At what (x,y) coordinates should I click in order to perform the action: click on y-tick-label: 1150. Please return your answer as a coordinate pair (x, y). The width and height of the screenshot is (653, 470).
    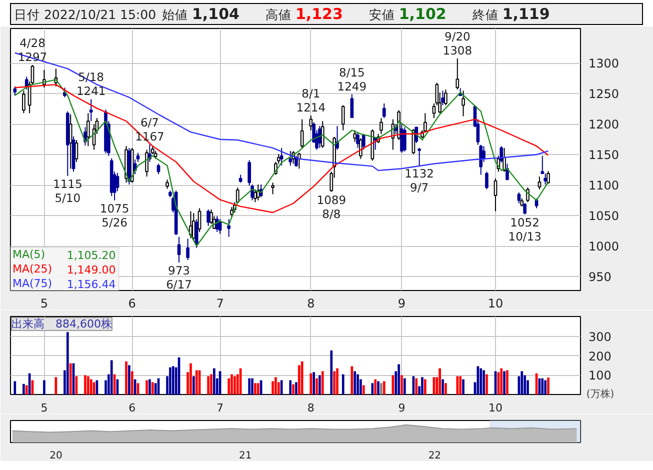
    Looking at the image, I should click on (604, 155).